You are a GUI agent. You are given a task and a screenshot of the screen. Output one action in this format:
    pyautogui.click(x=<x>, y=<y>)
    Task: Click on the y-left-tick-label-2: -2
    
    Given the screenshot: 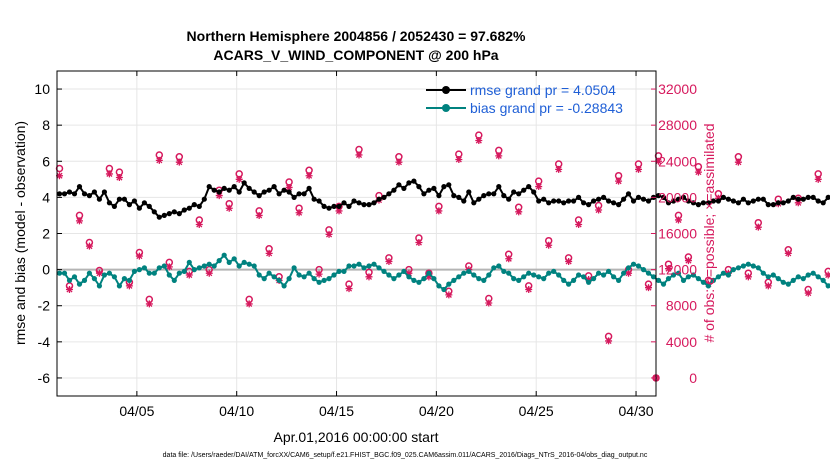 What is the action you would take?
    pyautogui.click(x=44, y=306)
    